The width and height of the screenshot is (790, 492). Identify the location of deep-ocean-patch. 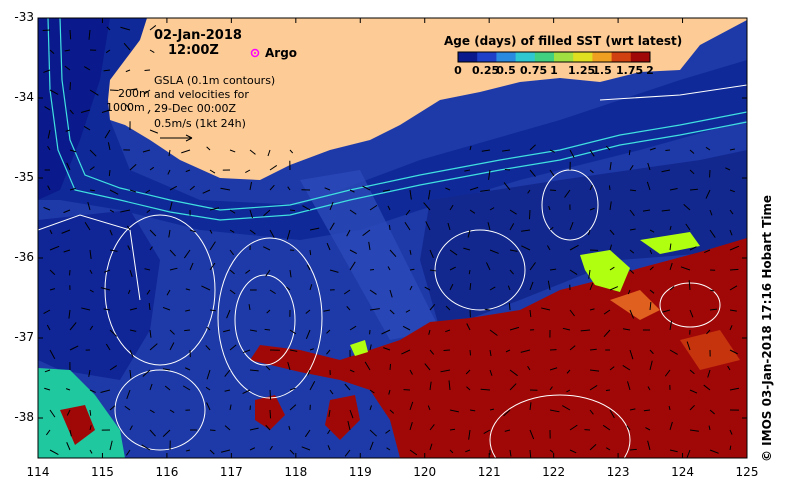
(99, 295).